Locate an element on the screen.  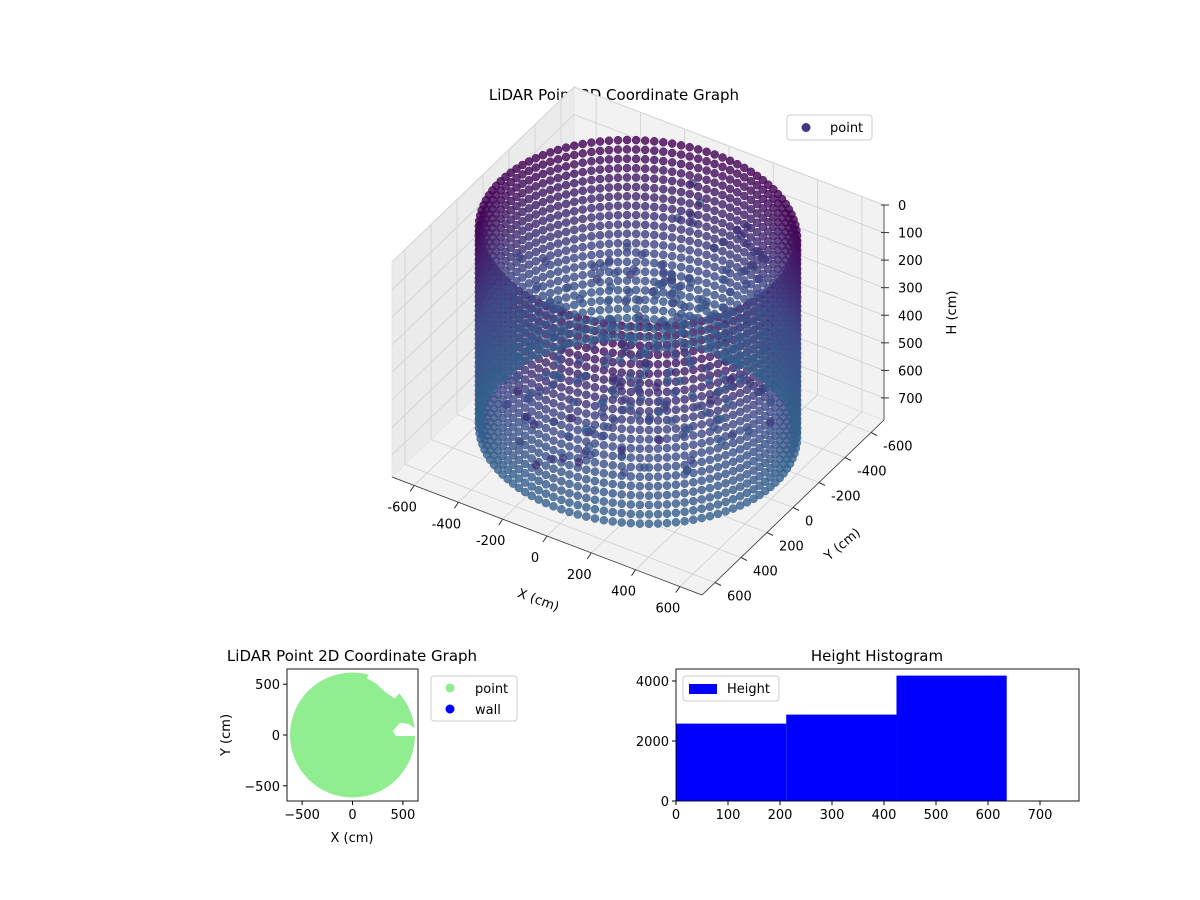
histogram-ticks: 0 100 200 300 400 500 600 700 0 2000 4000 is located at coordinates (844, 749).